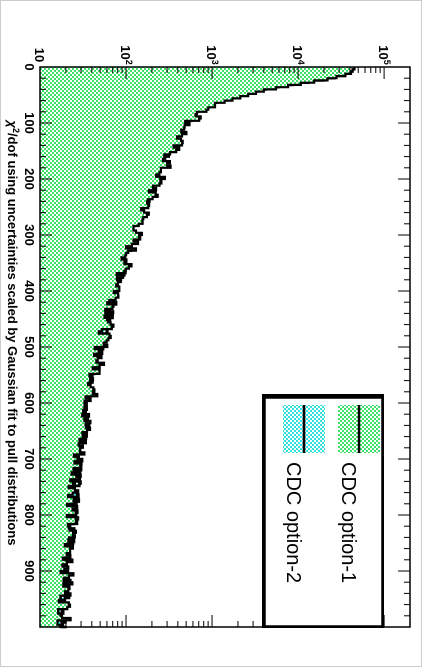  I want to click on x-tick-label: 200, so click(29, 179).